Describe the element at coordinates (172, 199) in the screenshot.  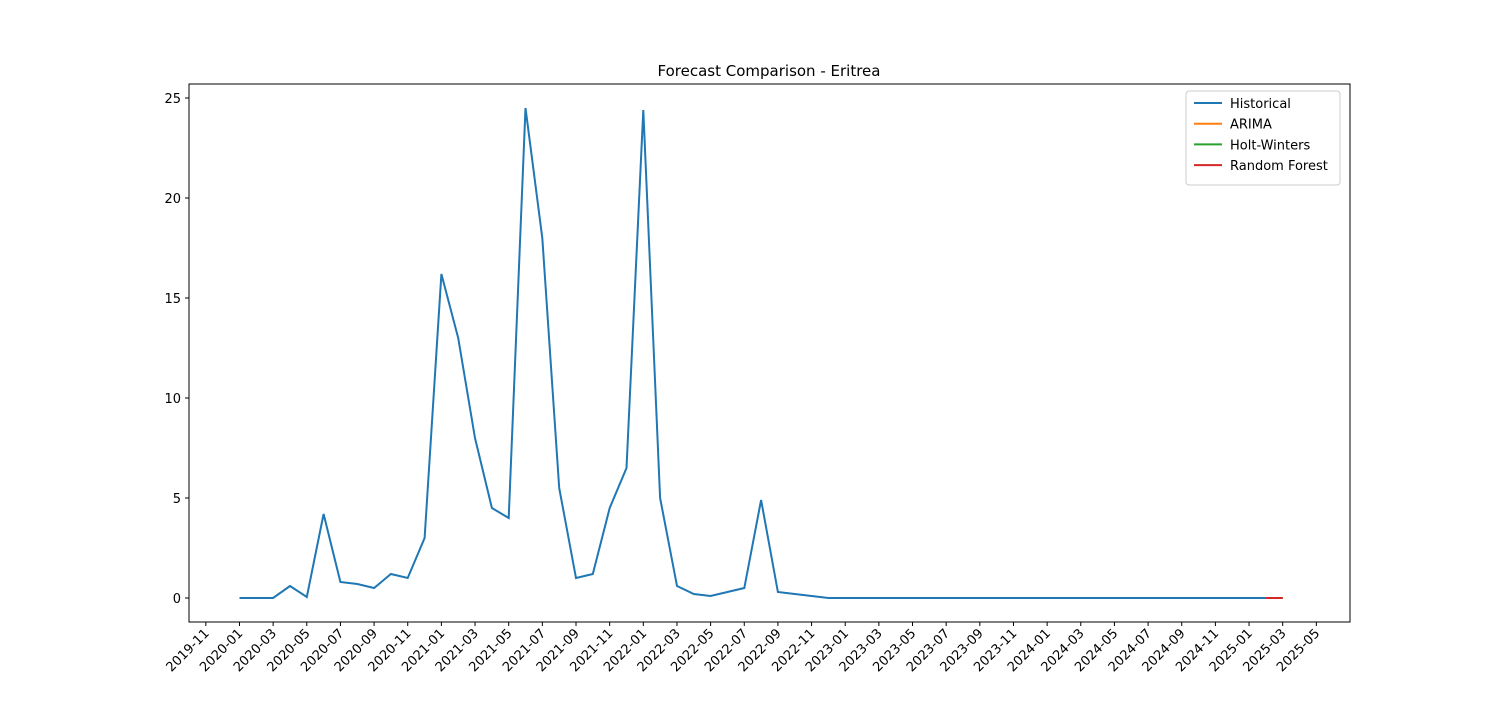
I see `y-tick-label: 20` at that location.